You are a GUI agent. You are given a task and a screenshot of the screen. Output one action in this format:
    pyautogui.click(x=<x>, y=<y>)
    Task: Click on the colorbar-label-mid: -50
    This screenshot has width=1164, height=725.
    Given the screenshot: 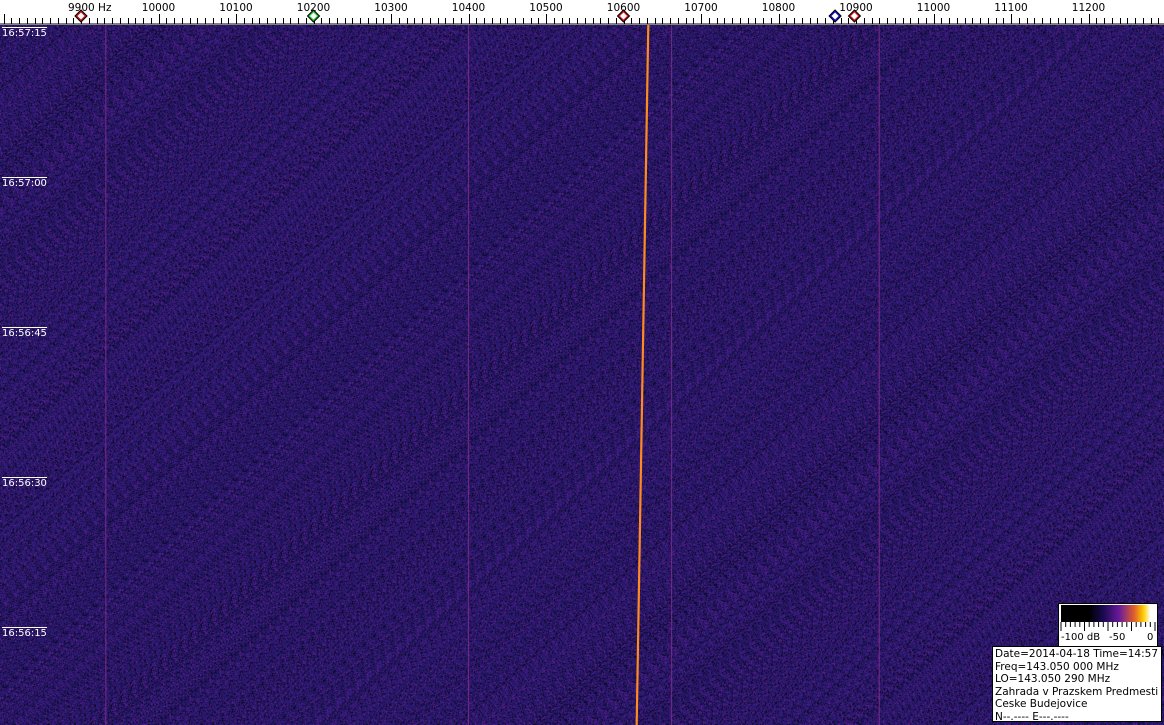 What is the action you would take?
    pyautogui.click(x=1117, y=637)
    